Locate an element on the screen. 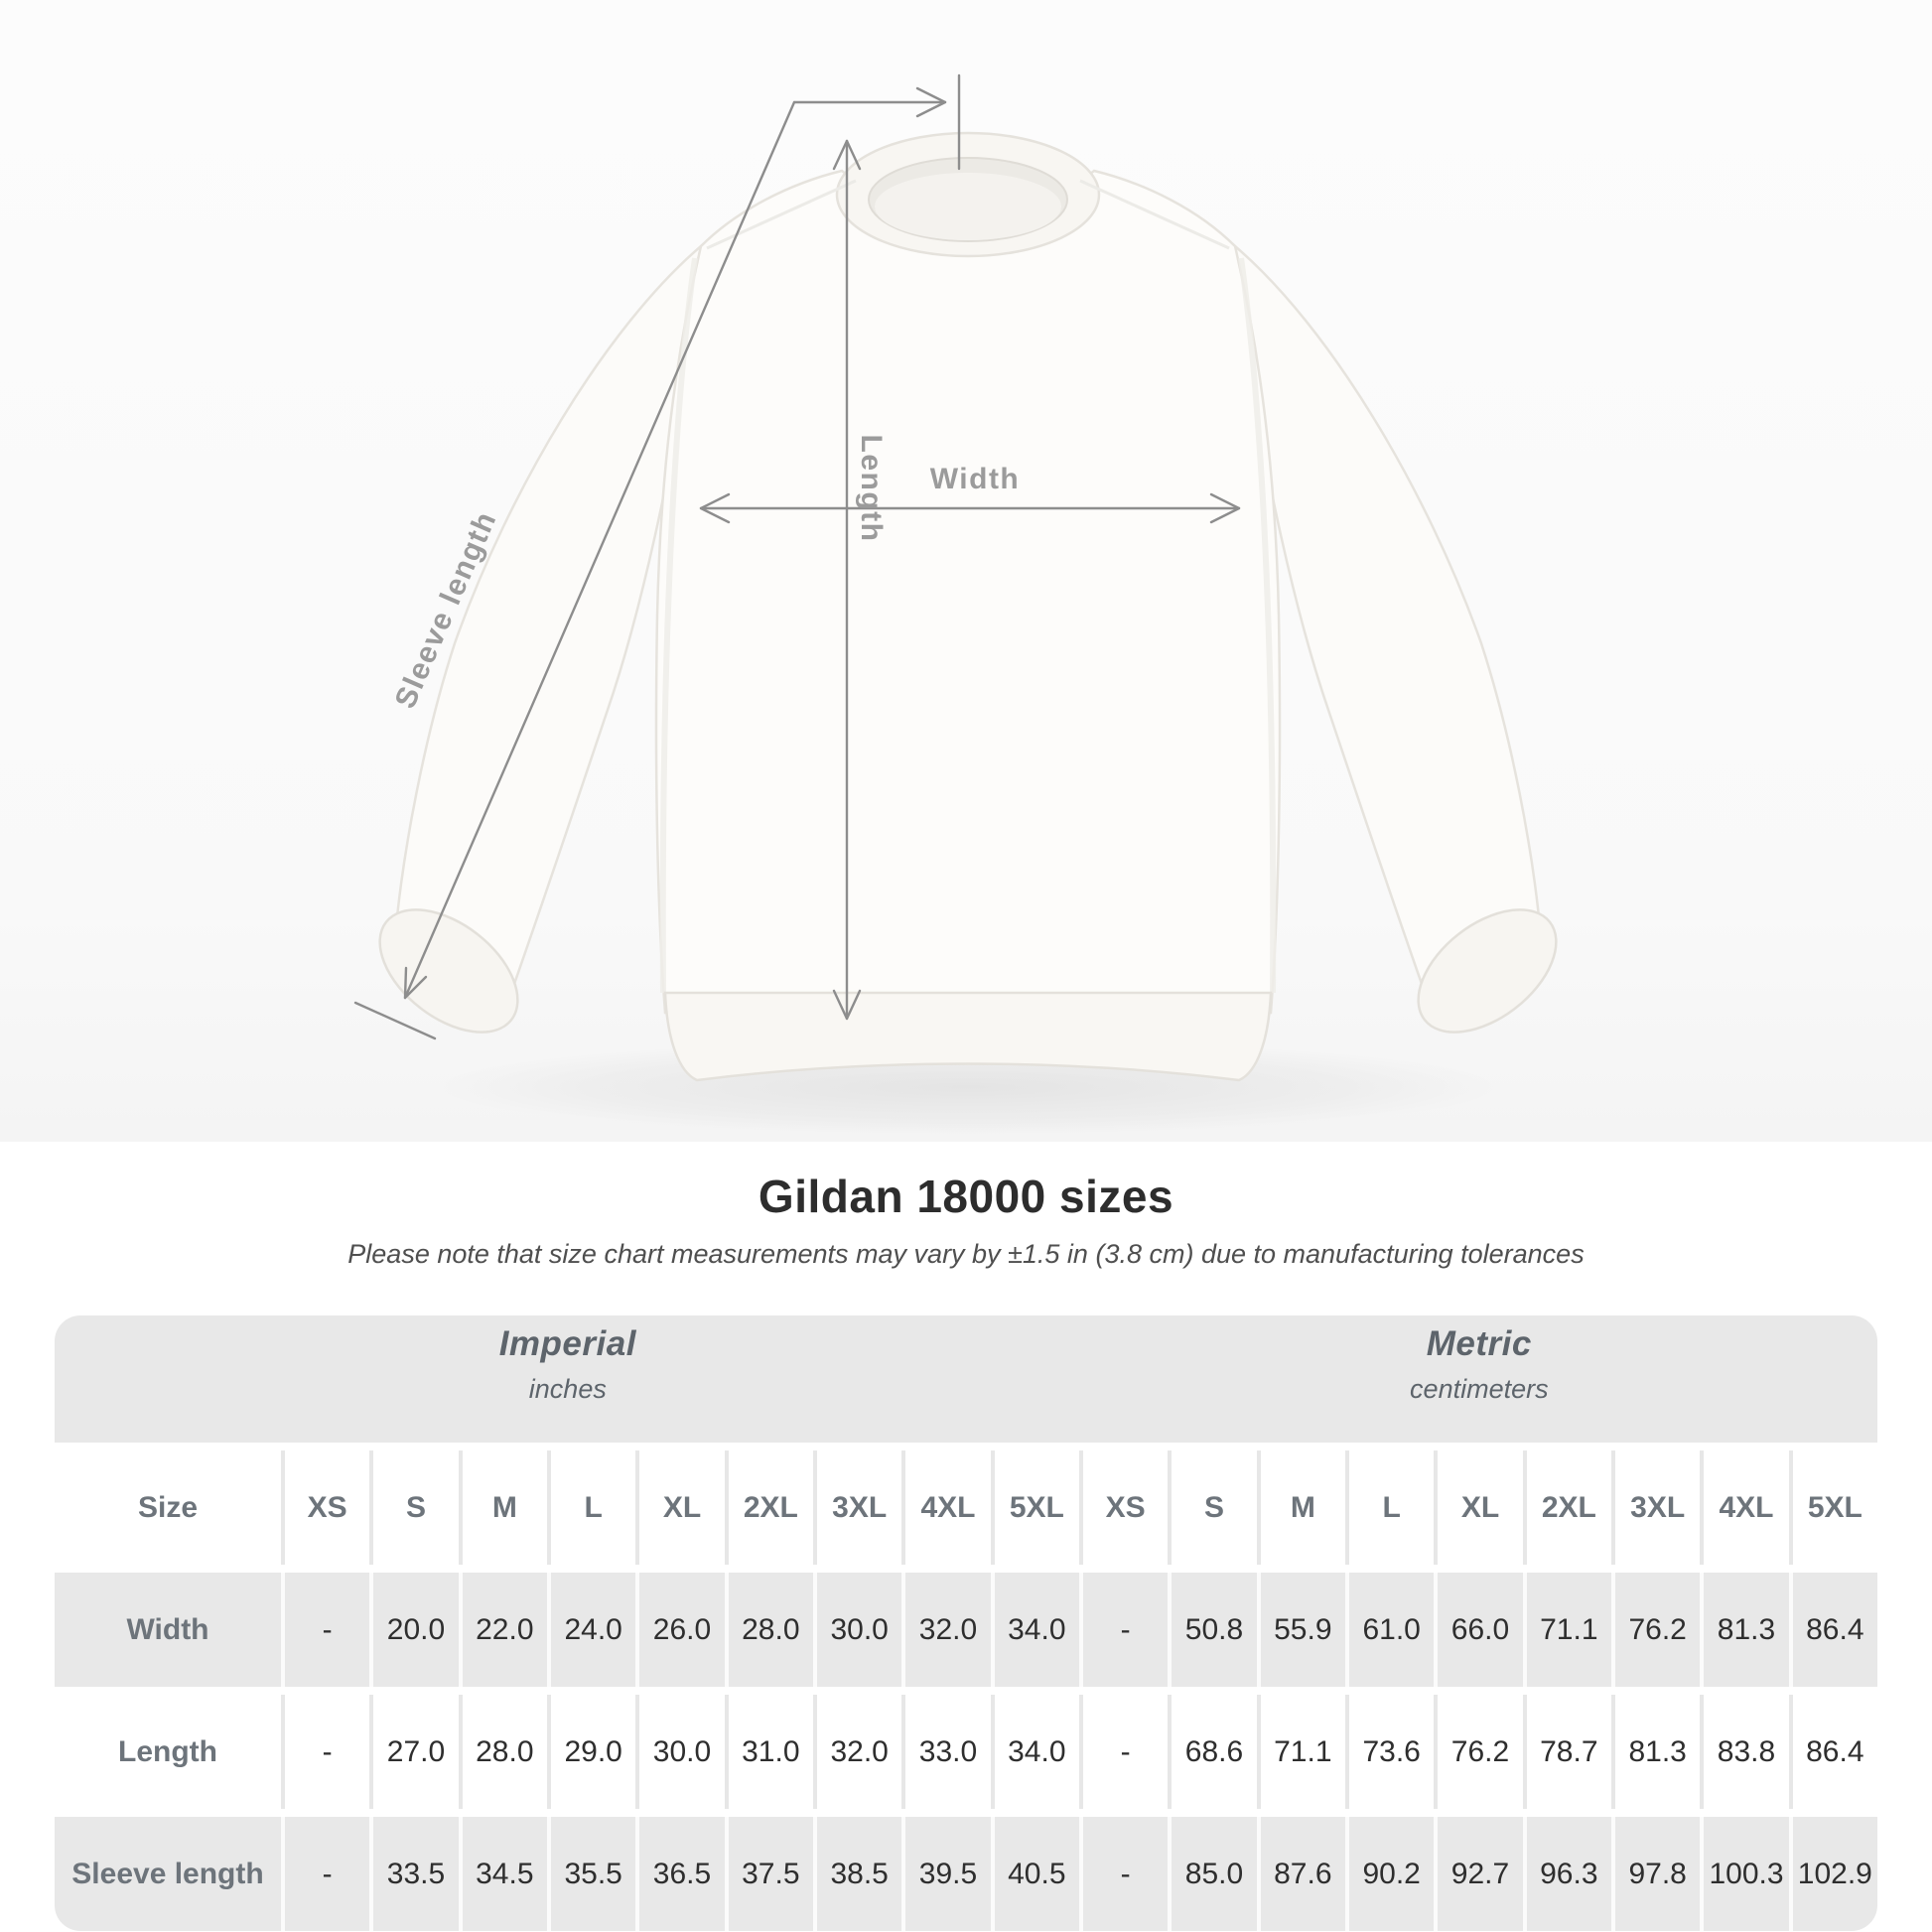  value-cell: 37.5 is located at coordinates (768, 1874).